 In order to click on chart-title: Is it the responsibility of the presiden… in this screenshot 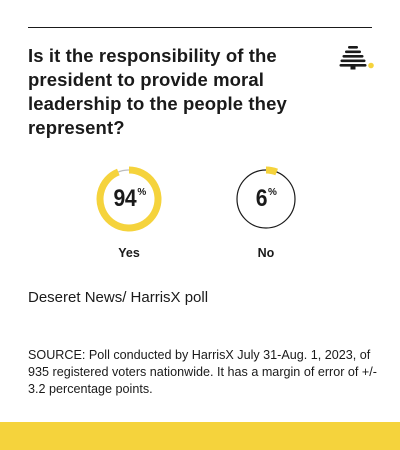, I will do `click(157, 91)`.